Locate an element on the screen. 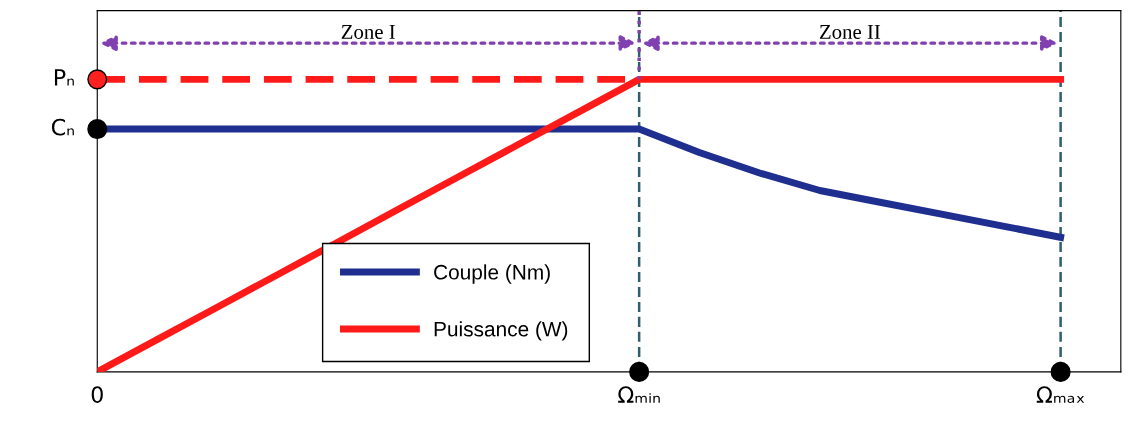 This screenshot has height=425, width=1131. annotation: Cₙ is located at coordinates (62, 127).